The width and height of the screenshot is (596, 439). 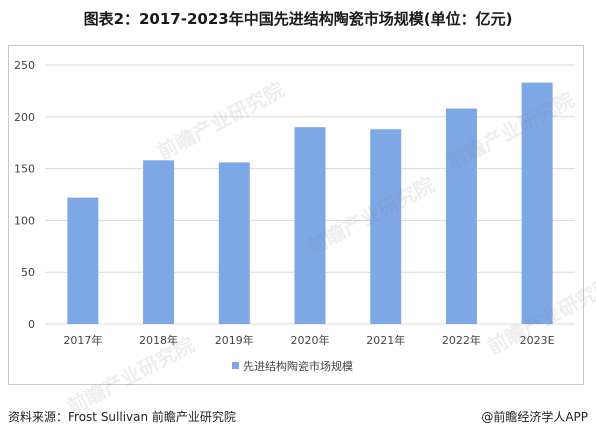 I want to click on y-axis-ticks: 0 50 100 150 200 250, so click(x=24, y=195).